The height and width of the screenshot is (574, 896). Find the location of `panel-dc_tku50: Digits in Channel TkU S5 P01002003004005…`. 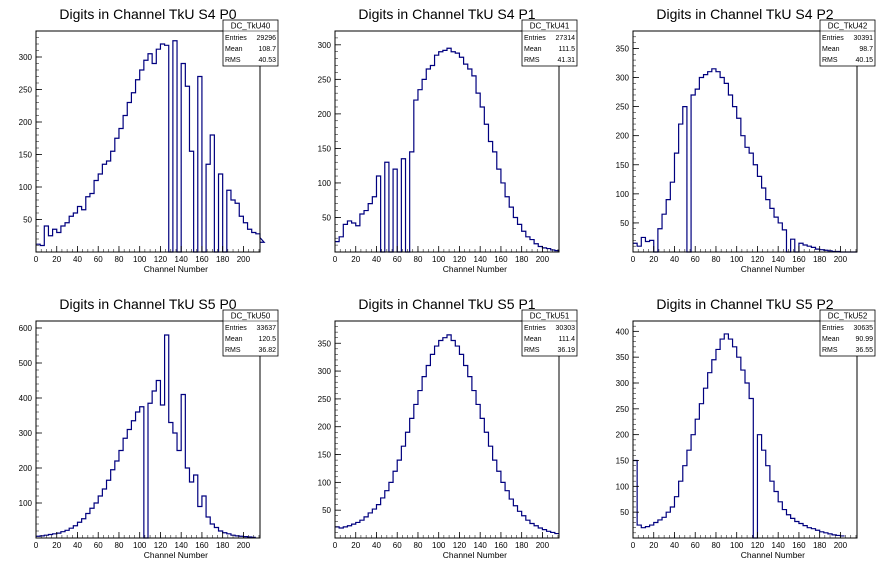

panel-dc_tku50: Digits in Channel TkU S5 P01002003004005… is located at coordinates (149, 428).